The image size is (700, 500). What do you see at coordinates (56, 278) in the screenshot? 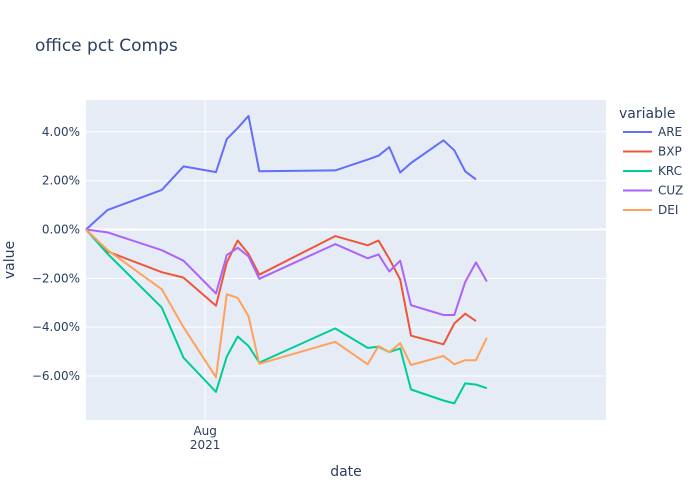
I see `y-tick-label: −2.00%` at bounding box center [56, 278].